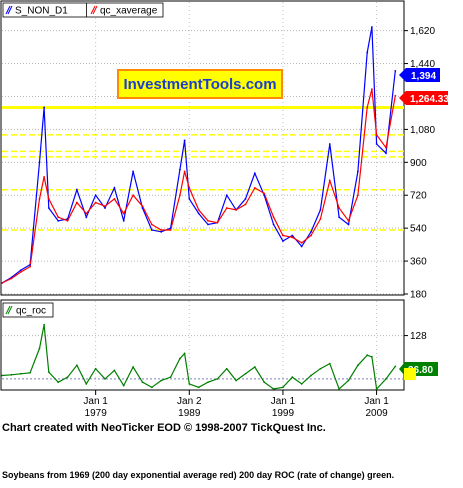 The width and height of the screenshot is (463, 488). Describe the element at coordinates (129, 11) in the screenshot. I see `legend-label-average: qc_xaverage` at that location.